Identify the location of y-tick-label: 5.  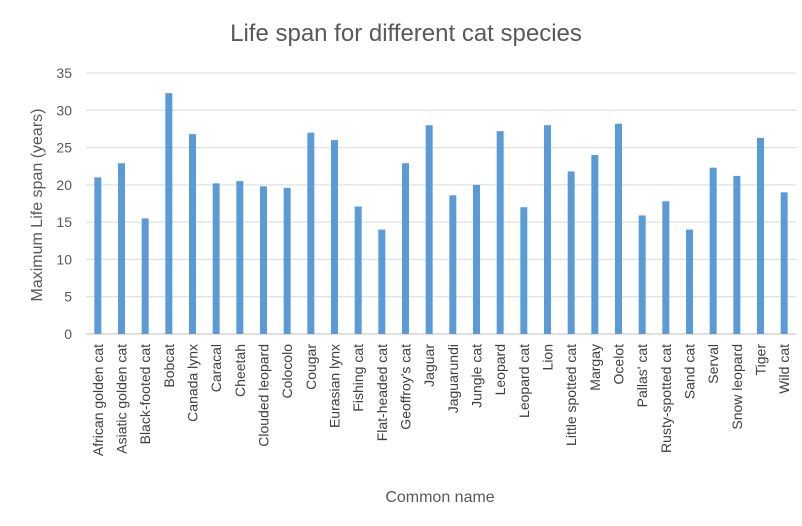
(68, 297).